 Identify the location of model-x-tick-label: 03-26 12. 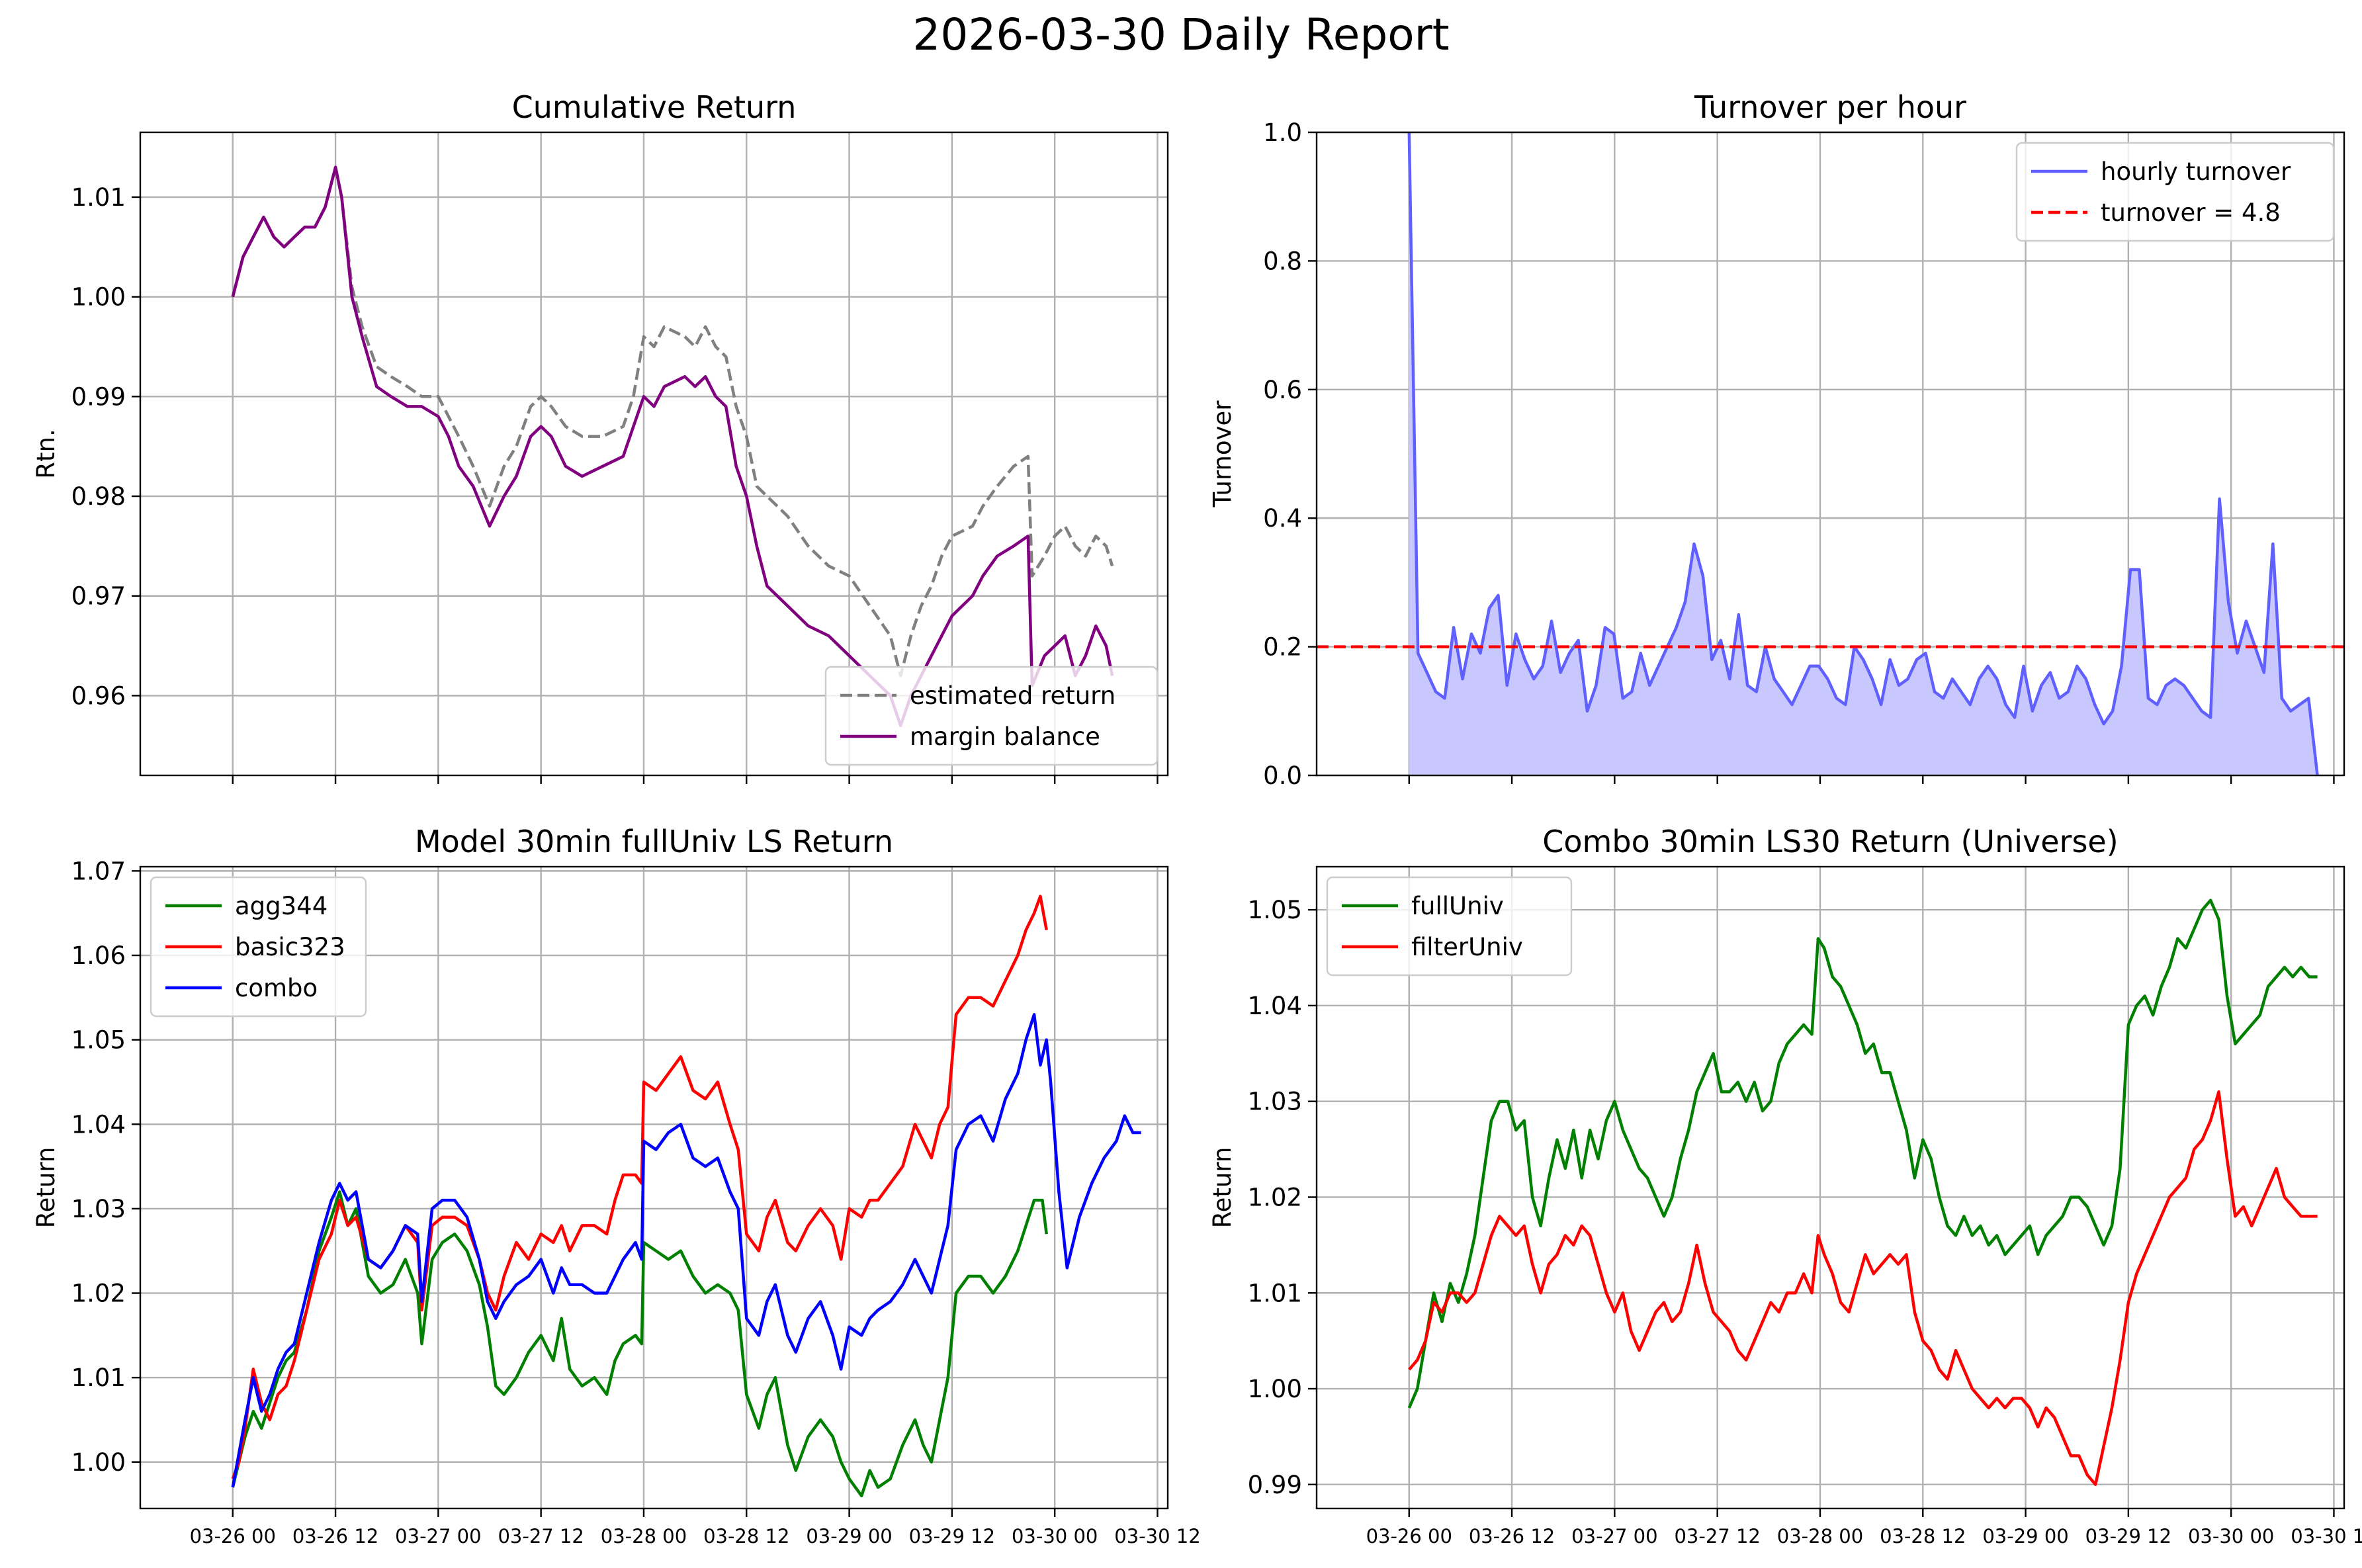
(335, 1536).